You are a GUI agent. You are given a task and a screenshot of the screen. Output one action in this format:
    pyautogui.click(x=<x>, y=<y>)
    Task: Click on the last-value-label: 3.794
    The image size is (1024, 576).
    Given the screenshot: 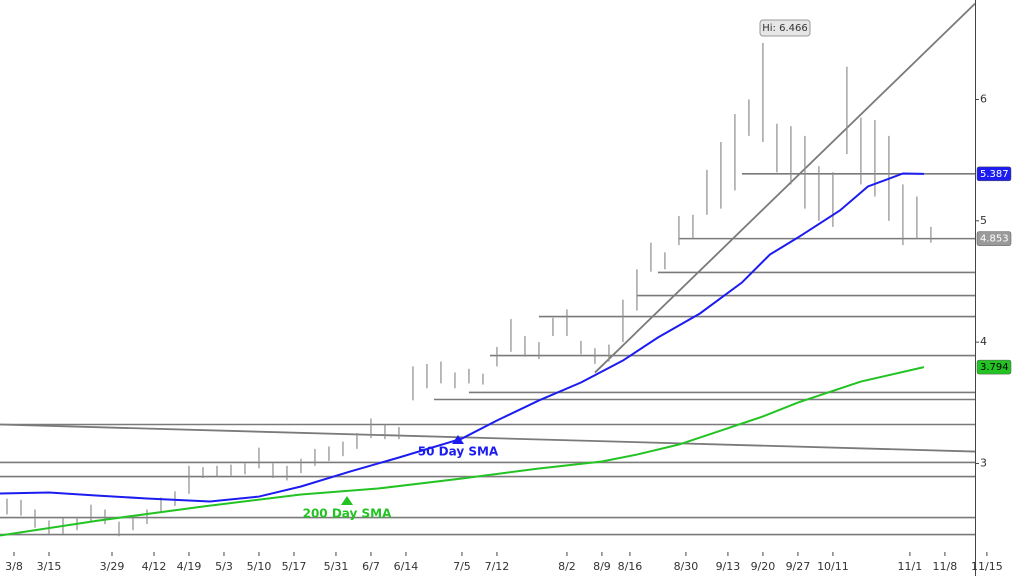 What is the action you would take?
    pyautogui.click(x=994, y=367)
    